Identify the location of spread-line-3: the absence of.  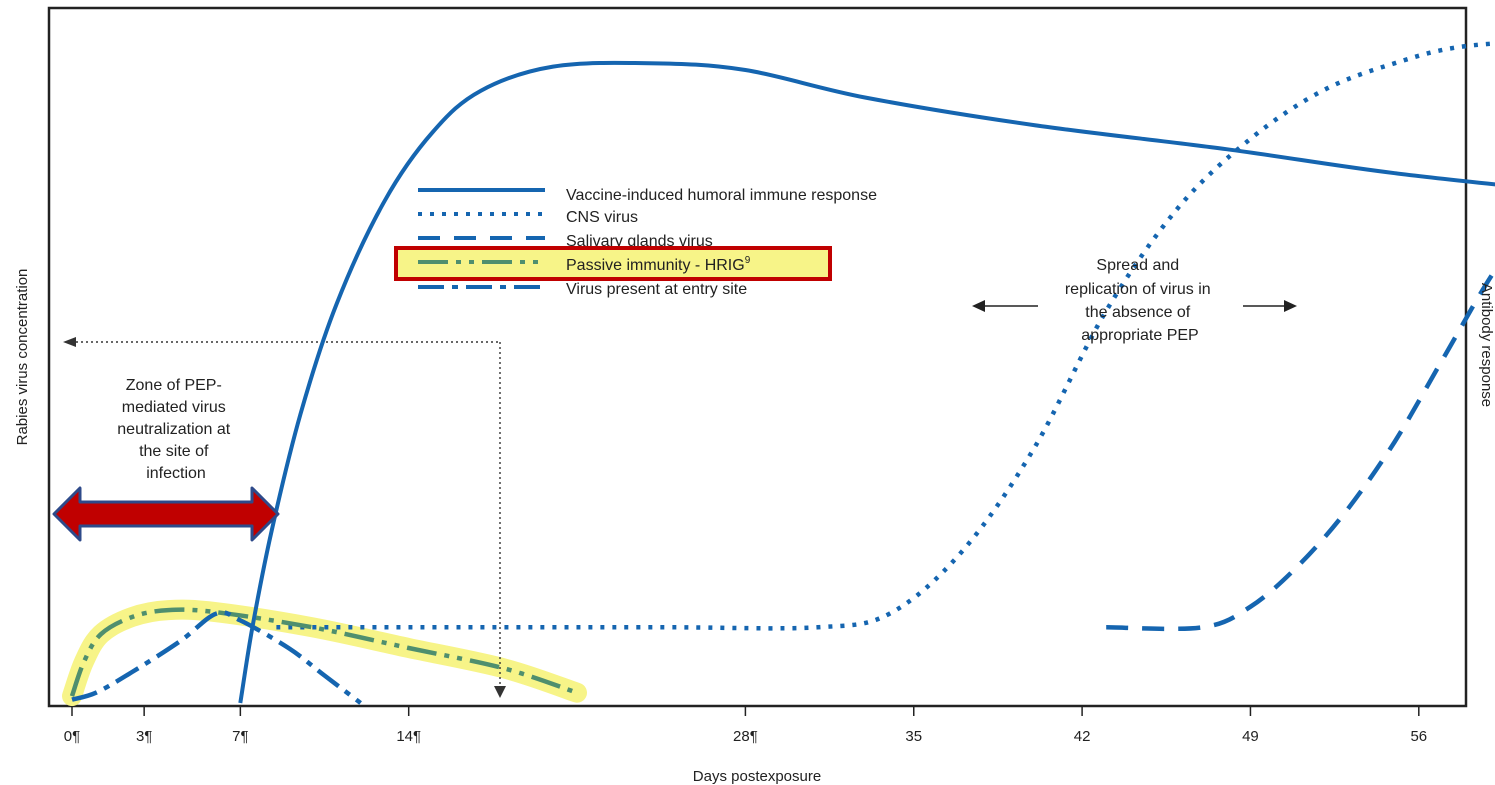
(1138, 312).